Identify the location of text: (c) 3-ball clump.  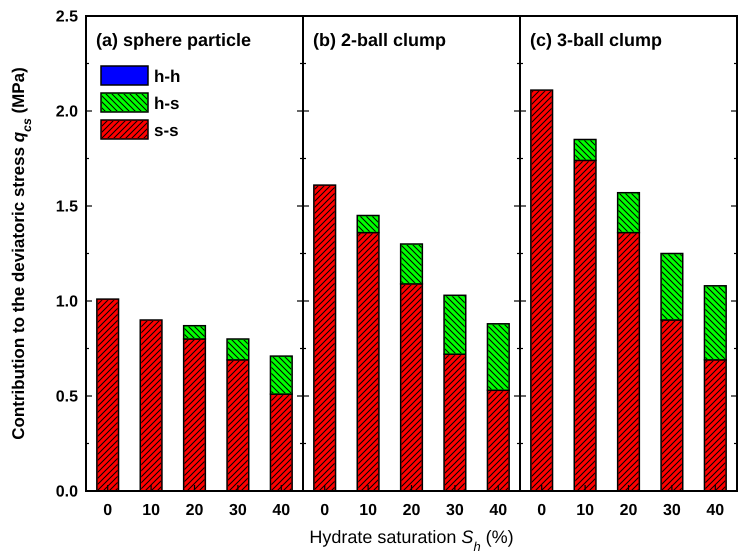
(596, 40).